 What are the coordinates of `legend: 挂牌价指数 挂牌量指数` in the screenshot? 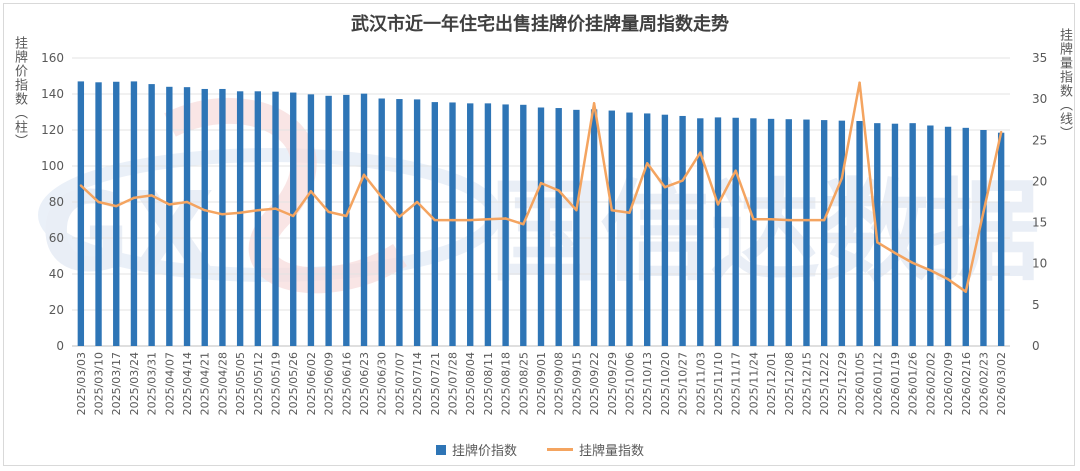 It's located at (540, 449).